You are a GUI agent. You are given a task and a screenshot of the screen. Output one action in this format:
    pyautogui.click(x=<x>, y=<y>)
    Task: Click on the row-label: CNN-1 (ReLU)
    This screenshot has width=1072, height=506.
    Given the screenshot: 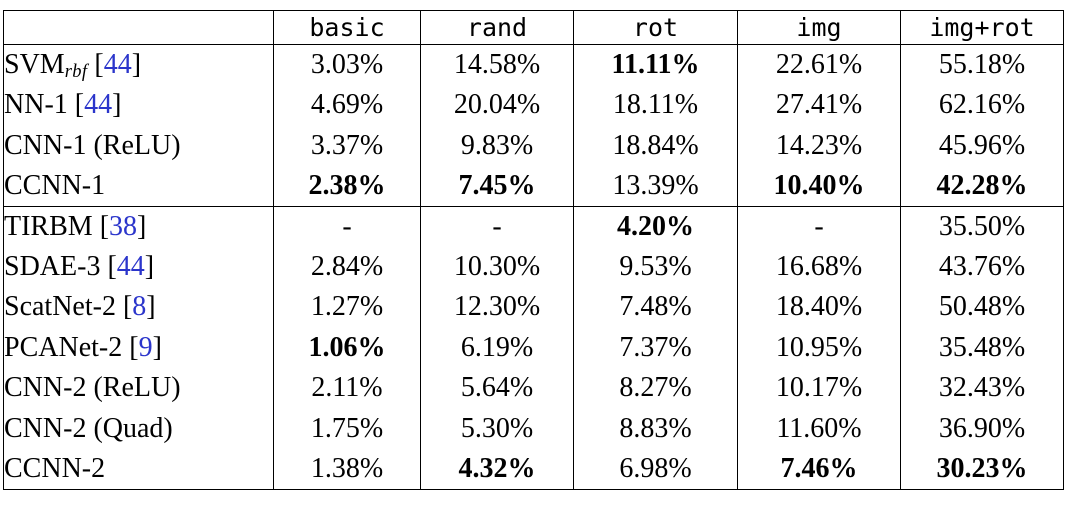 What is the action you would take?
    pyautogui.click(x=139, y=145)
    